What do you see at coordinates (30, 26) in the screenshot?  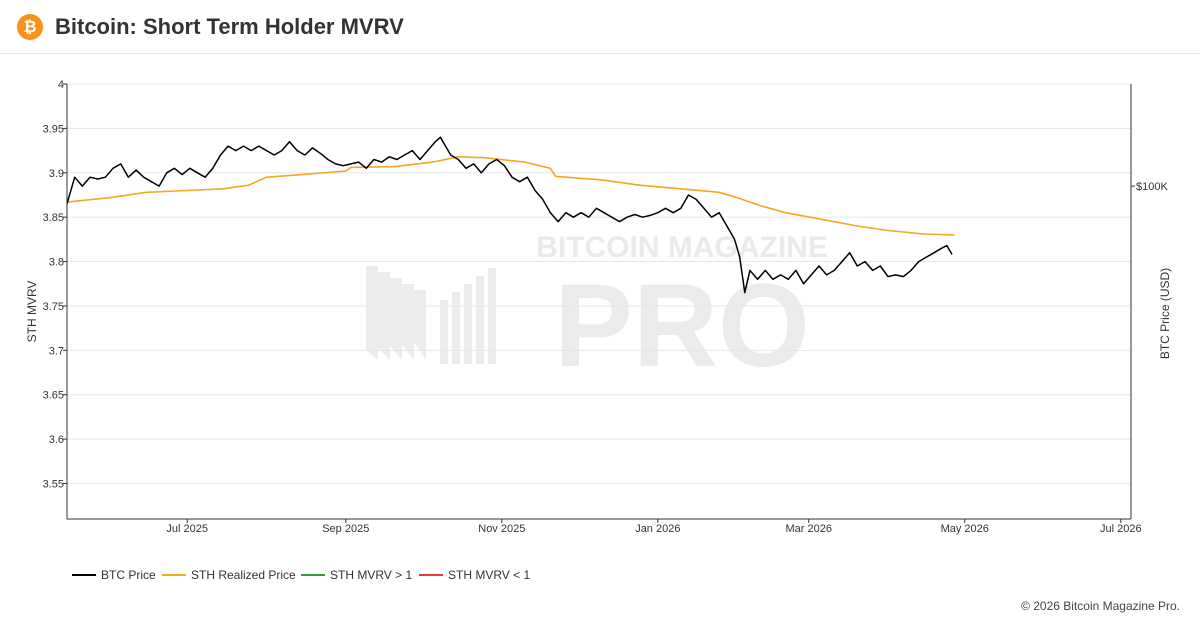 I see `bitcoin-logo-icon: ₿` at bounding box center [30, 26].